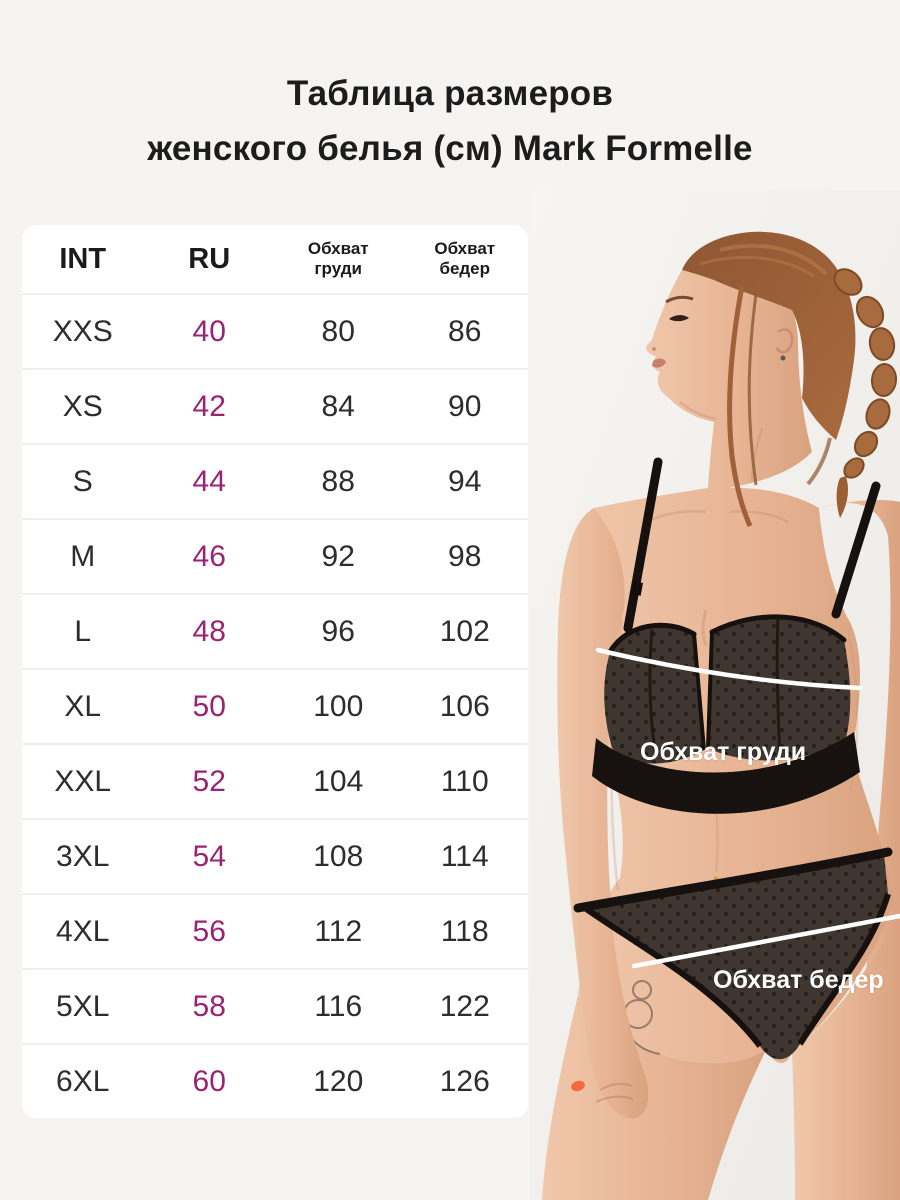 The image size is (900, 1200). What do you see at coordinates (83, 856) in the screenshot?
I see `cell-int: 3XL` at bounding box center [83, 856].